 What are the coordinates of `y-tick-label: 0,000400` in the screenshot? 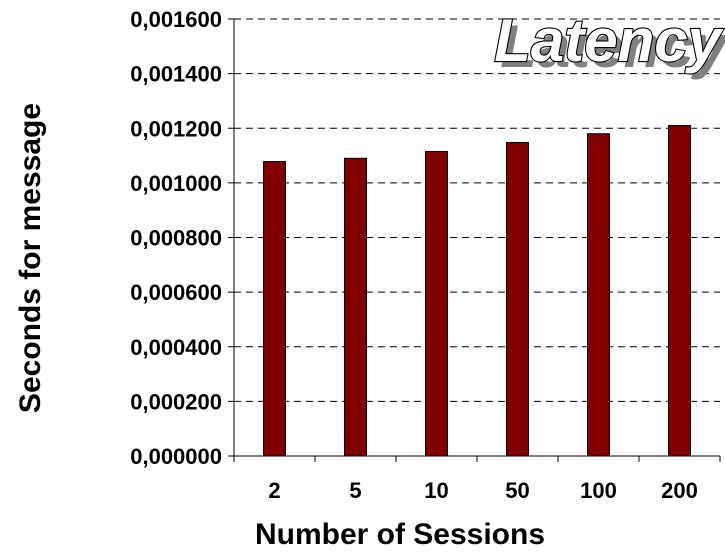 It's located at (176, 347).